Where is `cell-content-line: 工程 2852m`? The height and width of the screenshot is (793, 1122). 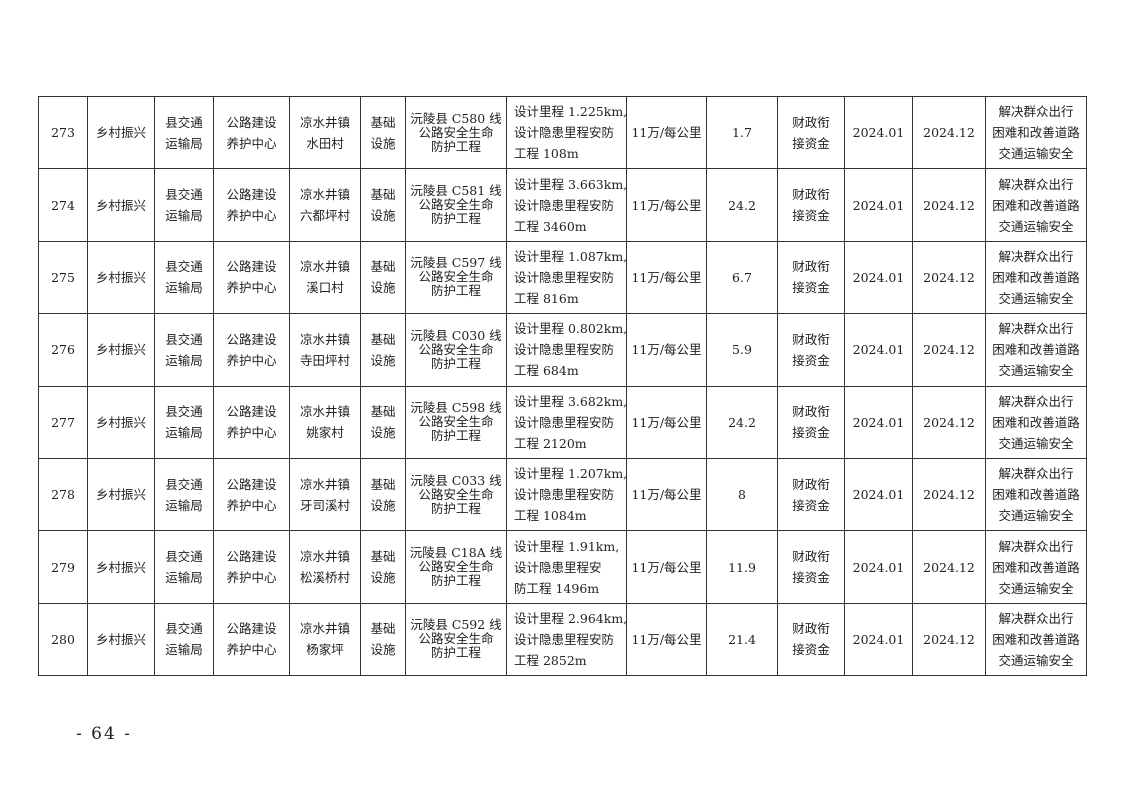 cell-content-line: 工程 2852m is located at coordinates (550, 660).